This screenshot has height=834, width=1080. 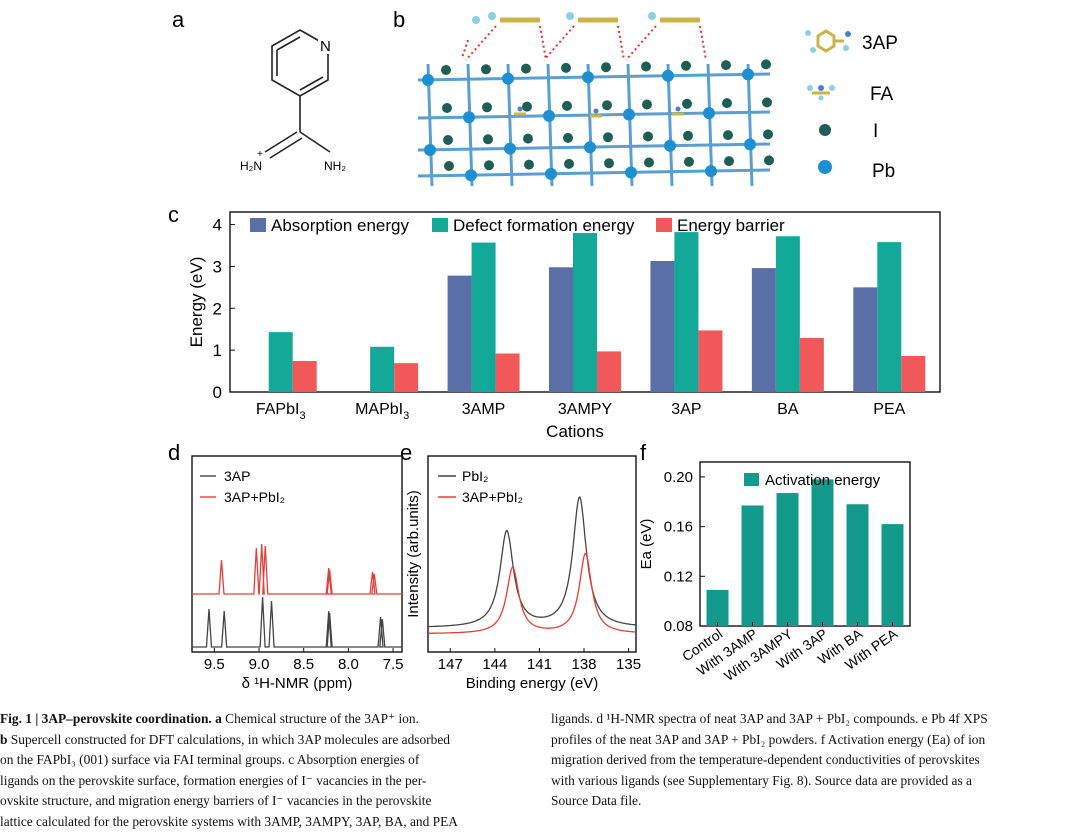 I want to click on panel-label-e: e, so click(x=406, y=452).